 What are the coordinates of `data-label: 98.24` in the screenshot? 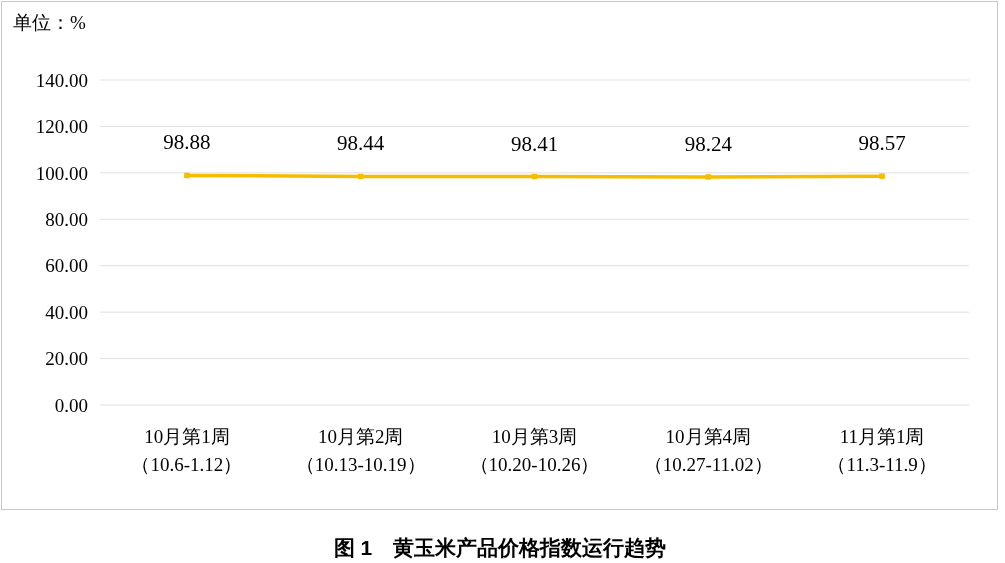 It's located at (708, 143).